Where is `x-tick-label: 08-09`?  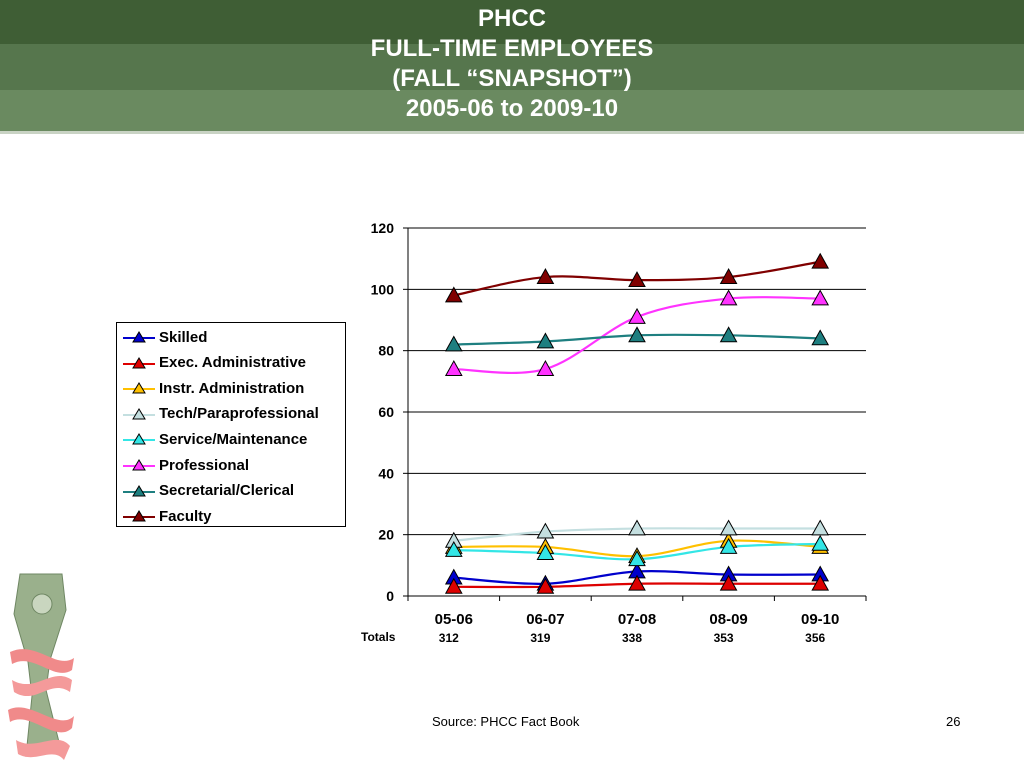 x-tick-label: 08-09 is located at coordinates (728, 619).